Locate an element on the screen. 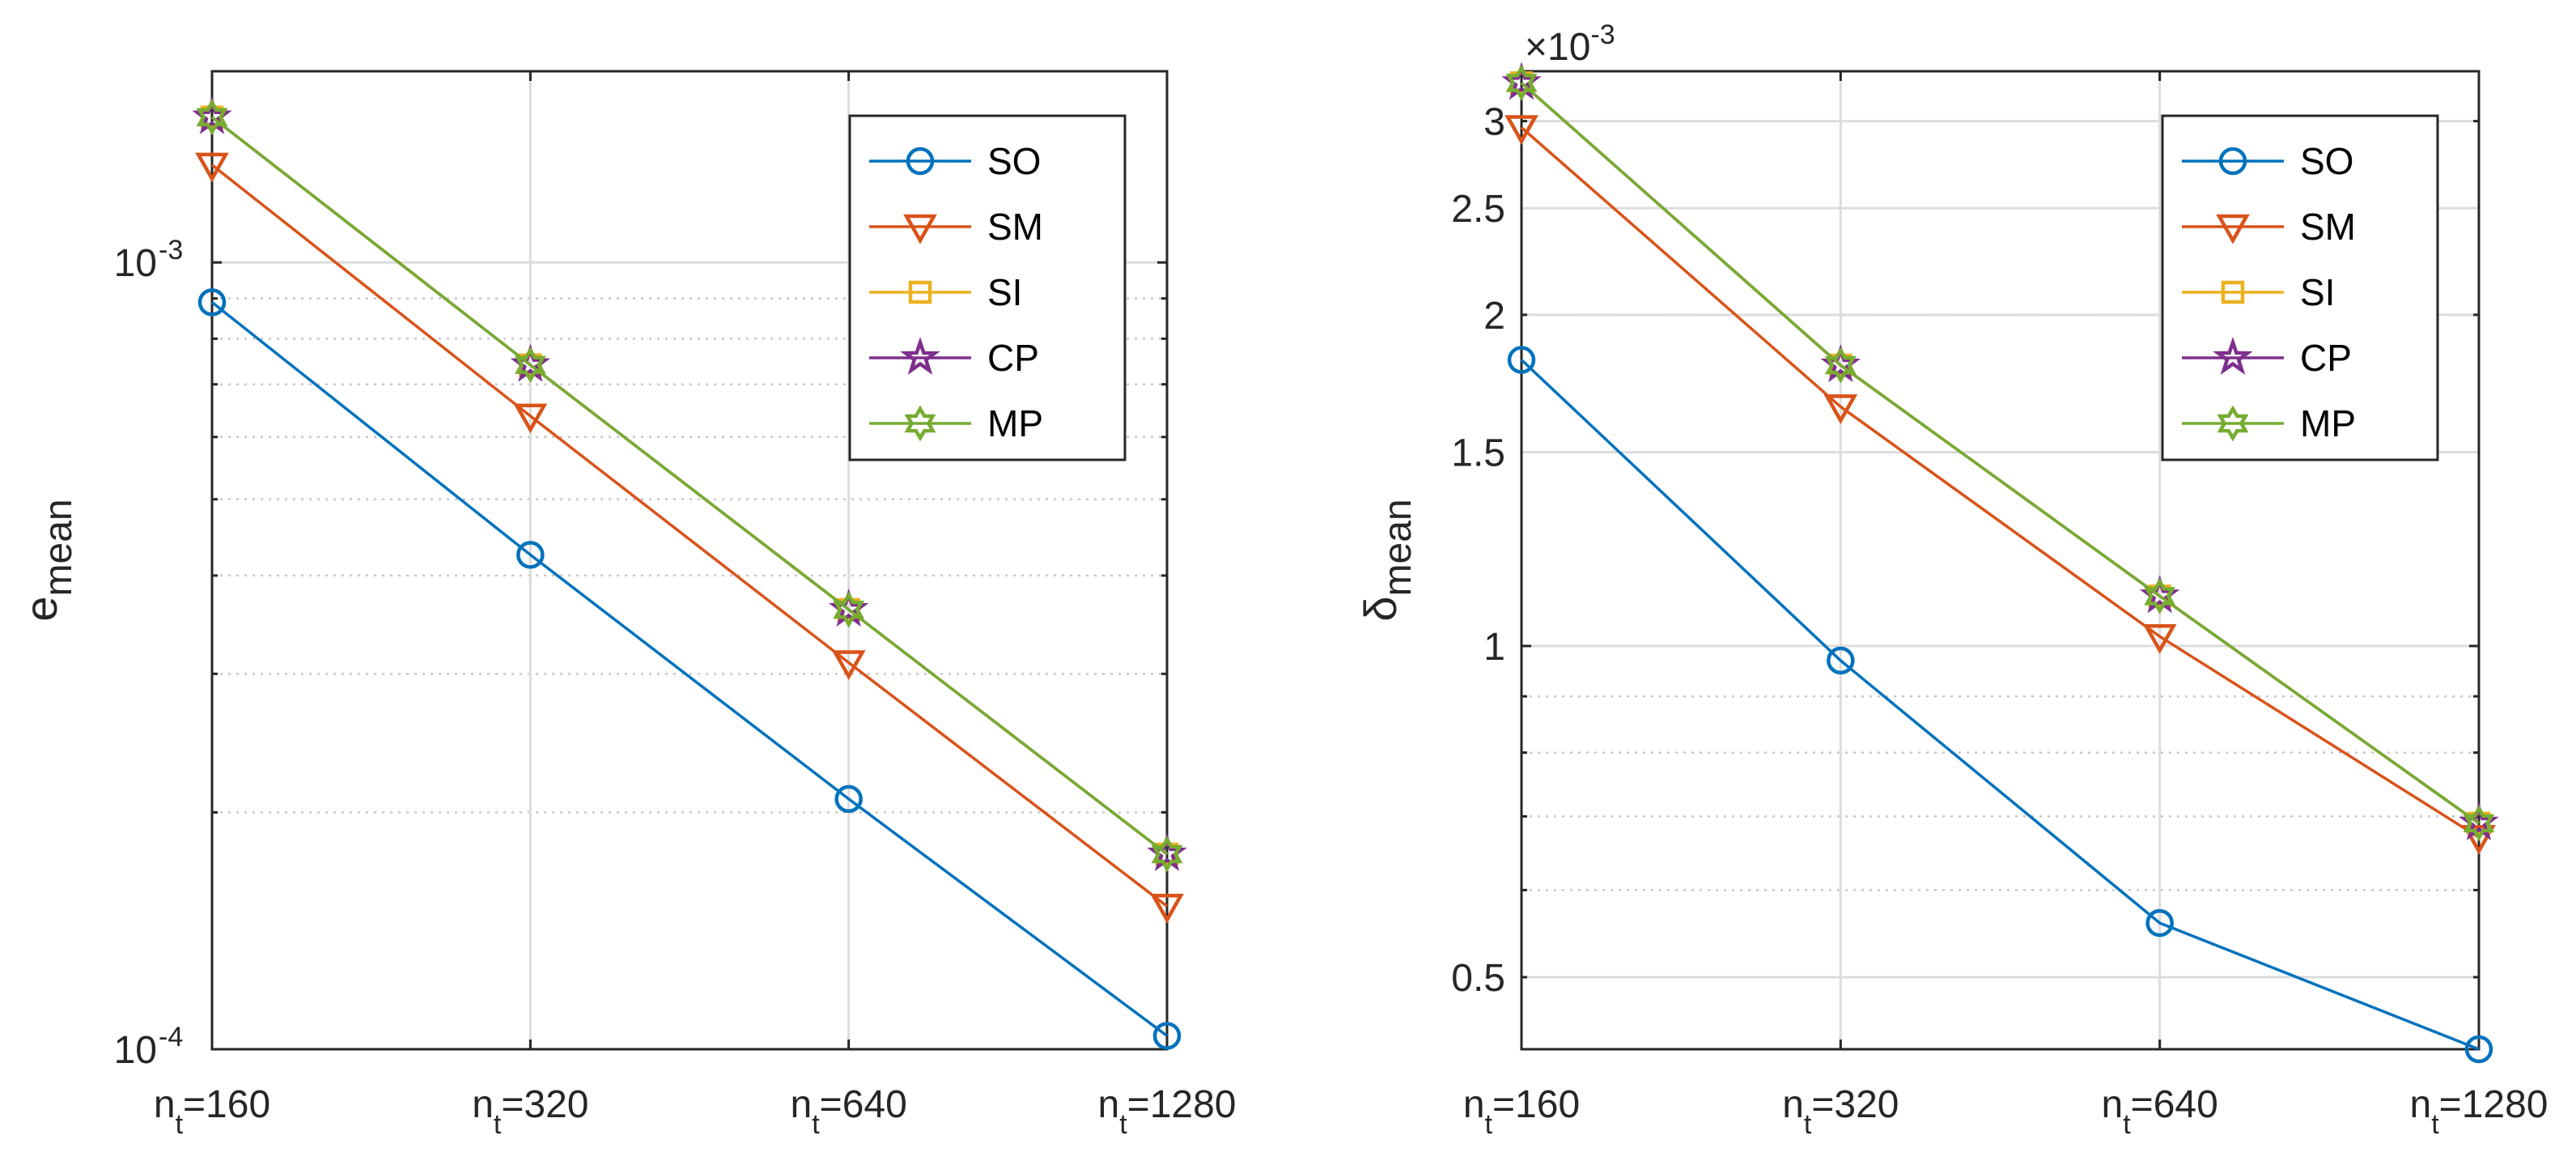 This screenshot has width=2576, height=1165. x-tick-label: nt=160 is located at coordinates (212, 1111).